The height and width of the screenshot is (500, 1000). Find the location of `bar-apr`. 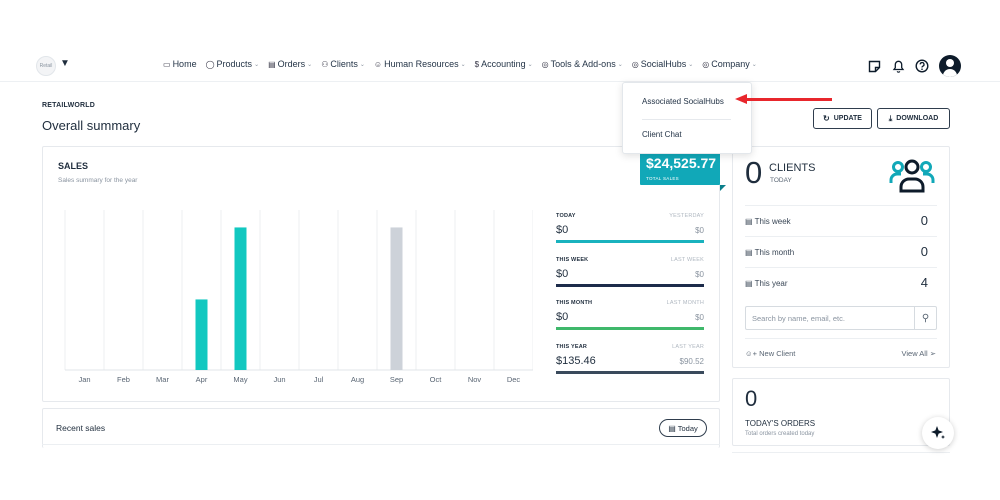

bar-apr is located at coordinates (201, 334).